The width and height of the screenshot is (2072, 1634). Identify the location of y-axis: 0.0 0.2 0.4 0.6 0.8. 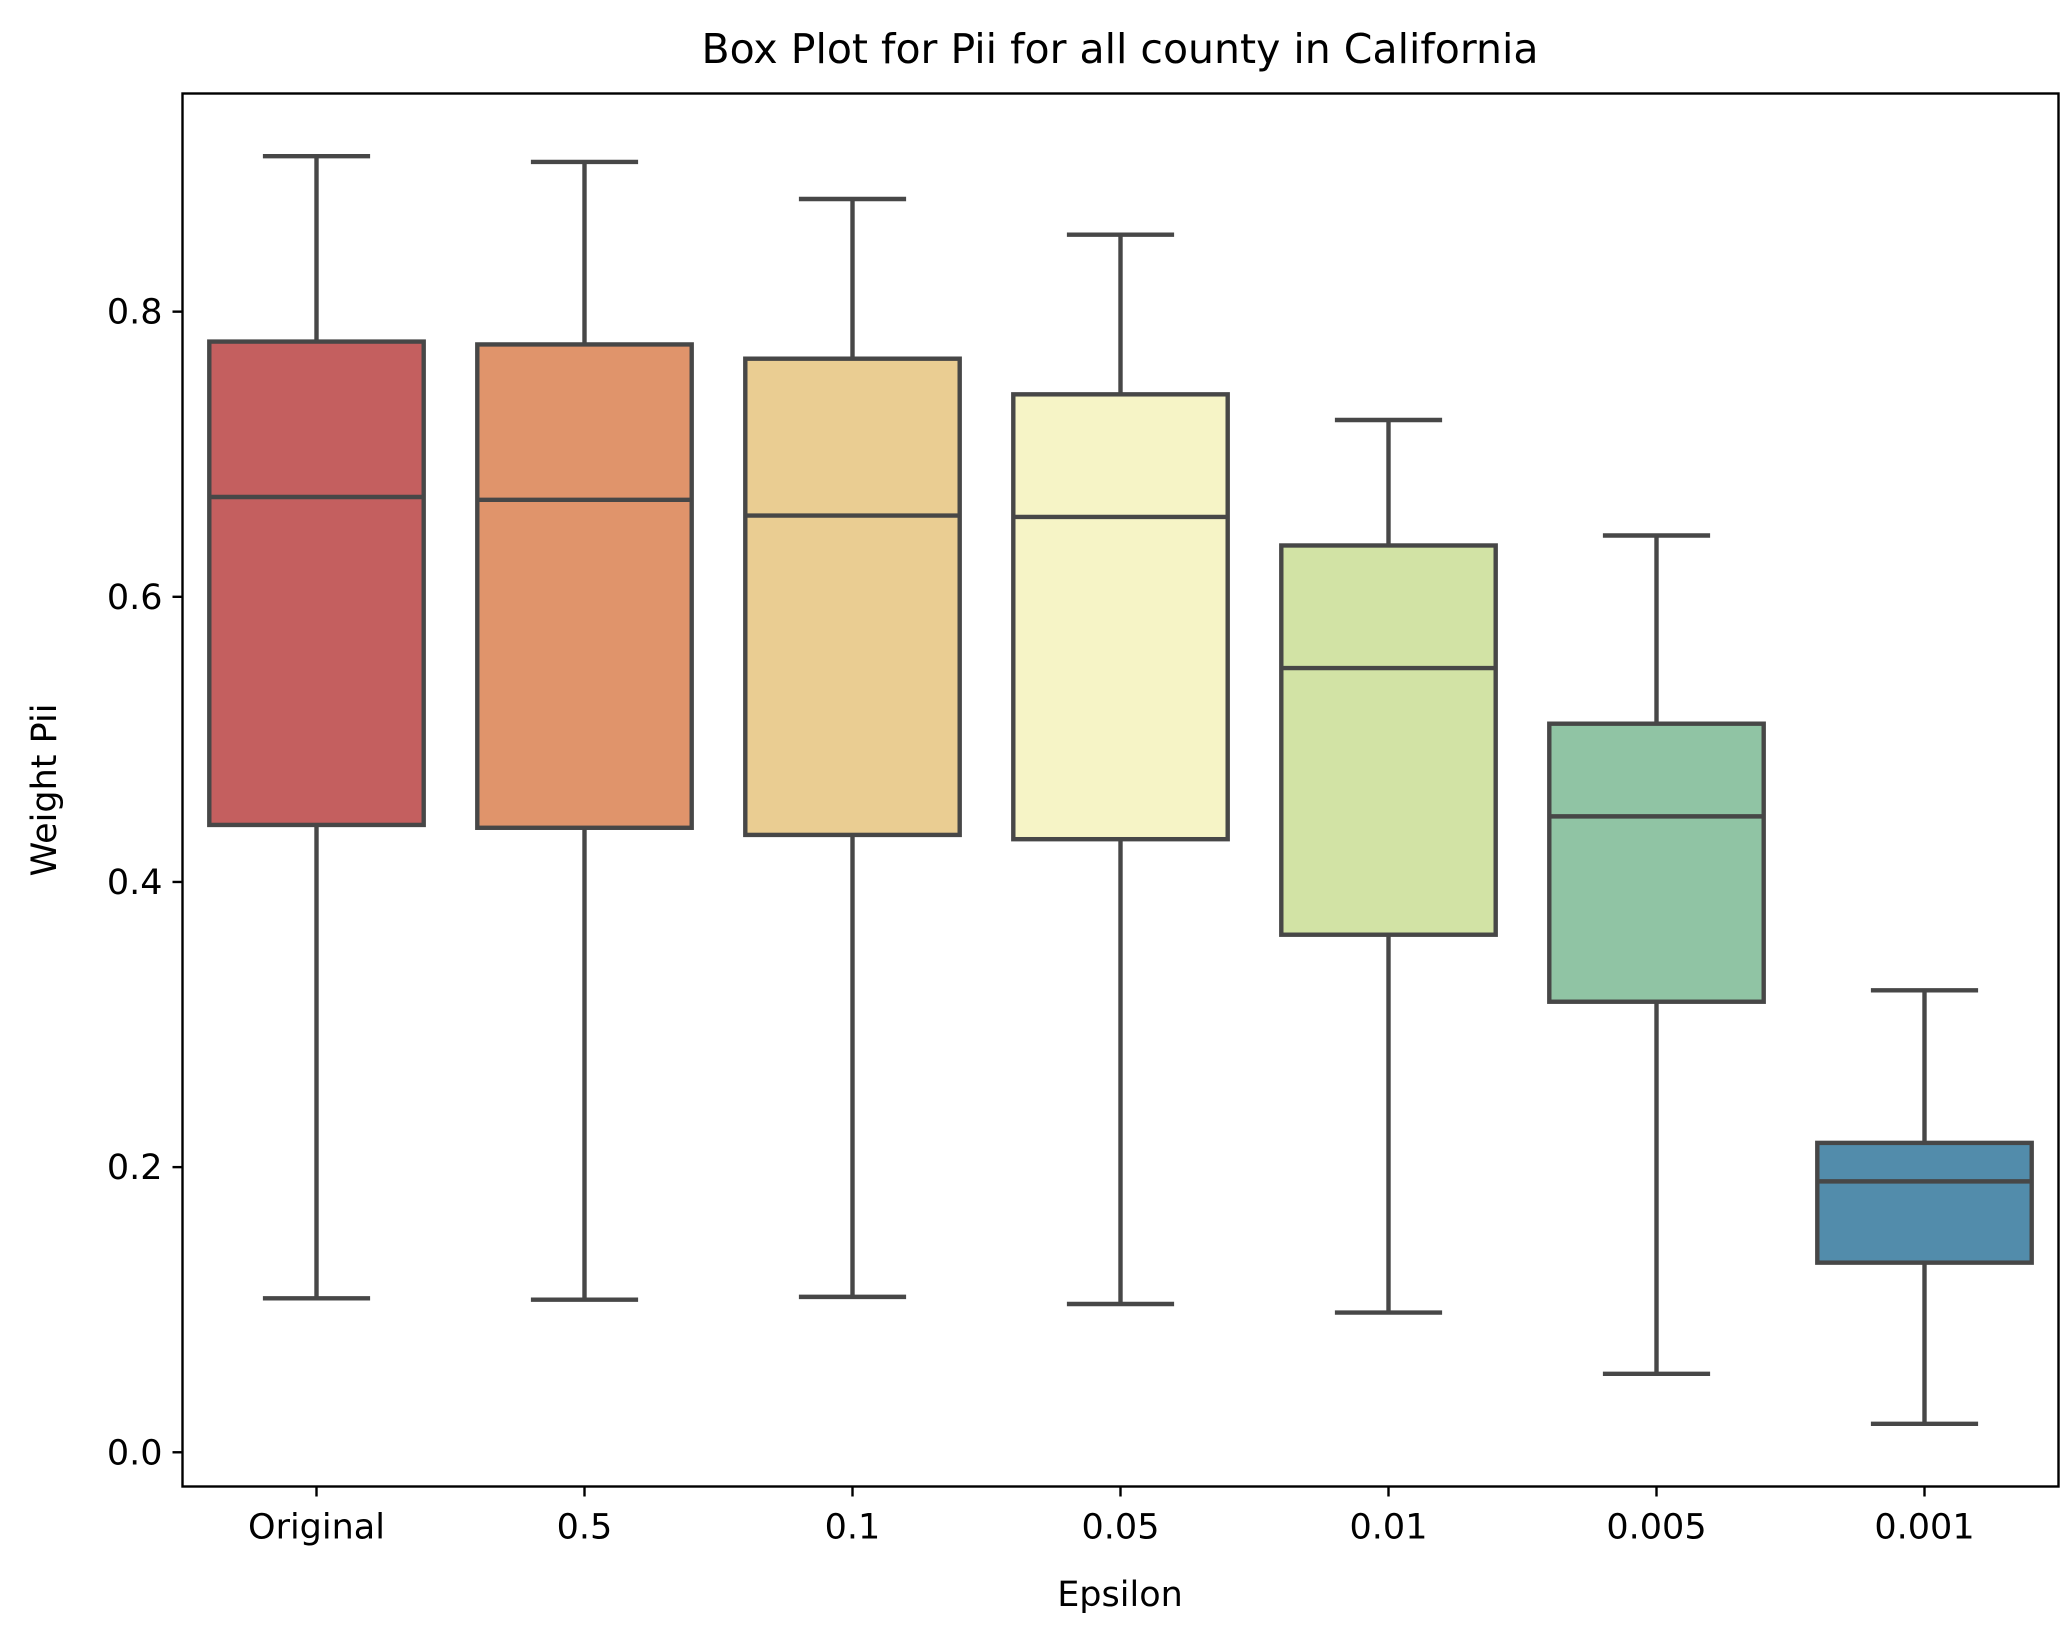
(145, 883).